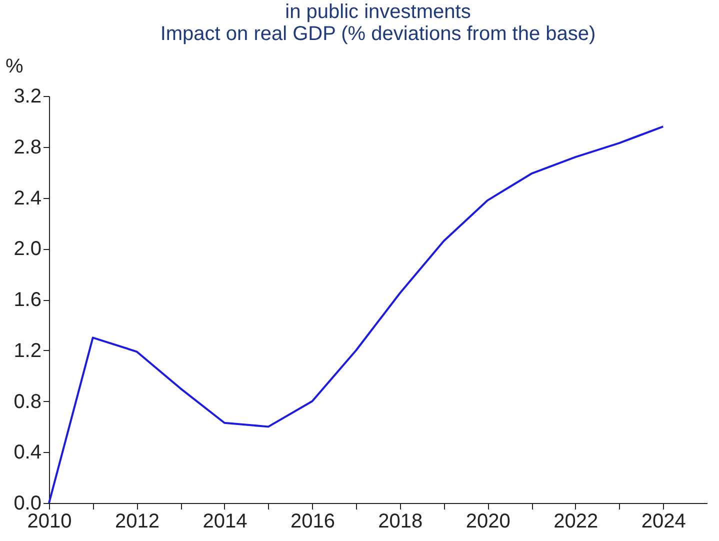 This screenshot has width=719, height=541. Describe the element at coordinates (663, 521) in the screenshot. I see `x-tick-label: 2024` at that location.